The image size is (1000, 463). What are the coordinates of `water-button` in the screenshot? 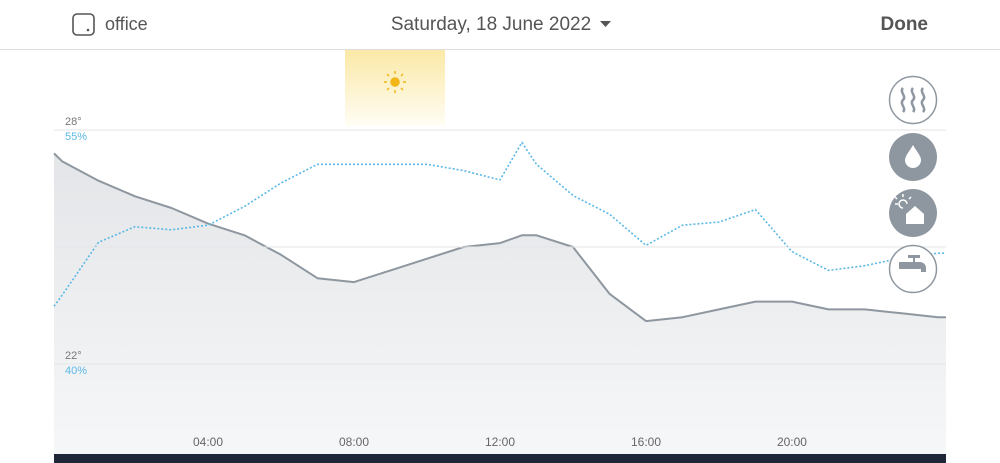 It's located at (913, 269).